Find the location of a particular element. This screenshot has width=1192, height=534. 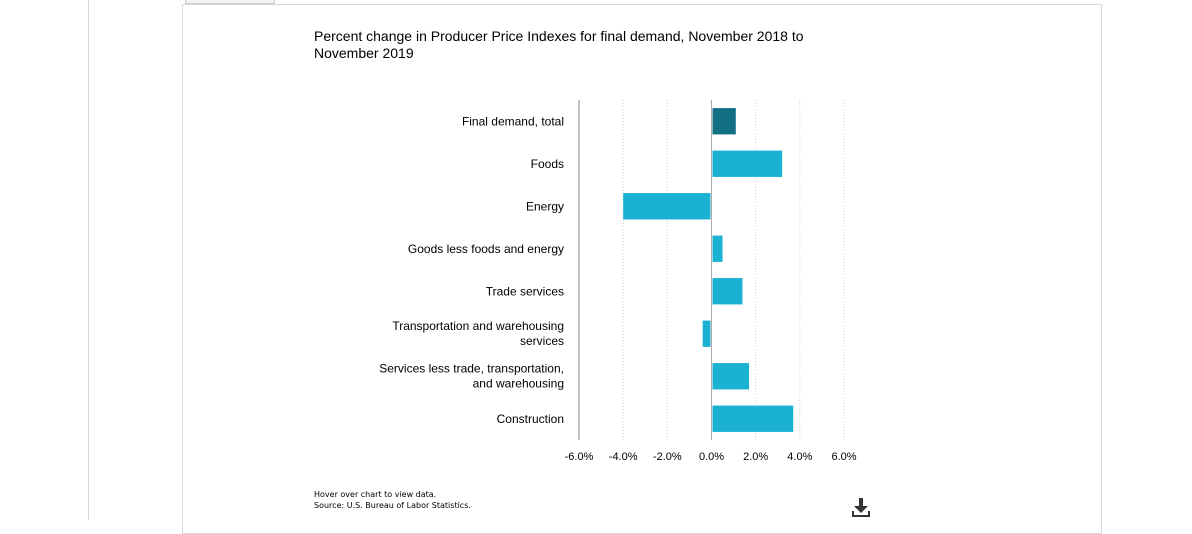

download-icon is located at coordinates (861, 507).